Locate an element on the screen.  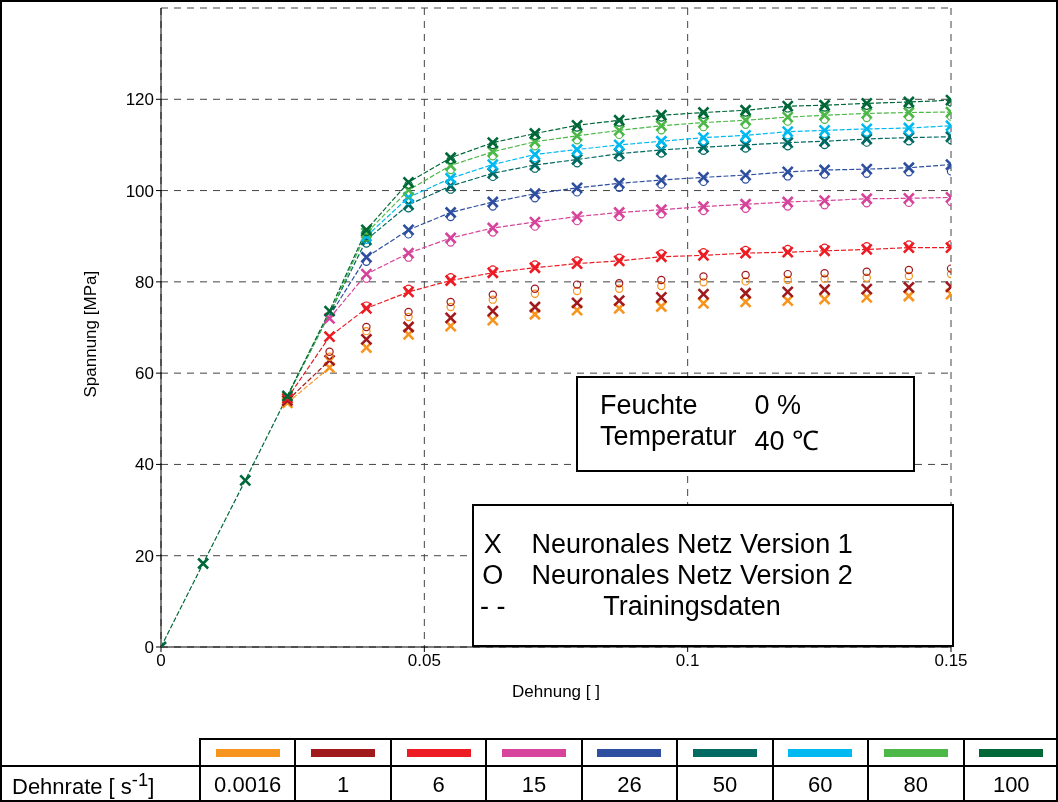
y-tick-label: 100 is located at coordinates (139, 191).